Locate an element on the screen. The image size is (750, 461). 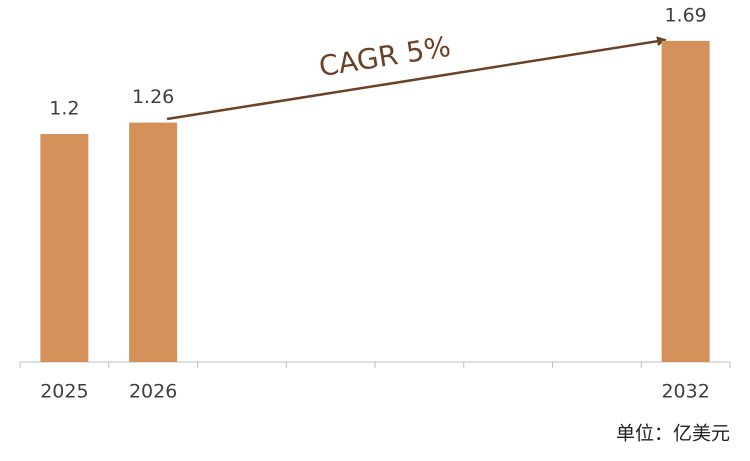
cagr-annotation: CAGR 5% is located at coordinates (385, 56).